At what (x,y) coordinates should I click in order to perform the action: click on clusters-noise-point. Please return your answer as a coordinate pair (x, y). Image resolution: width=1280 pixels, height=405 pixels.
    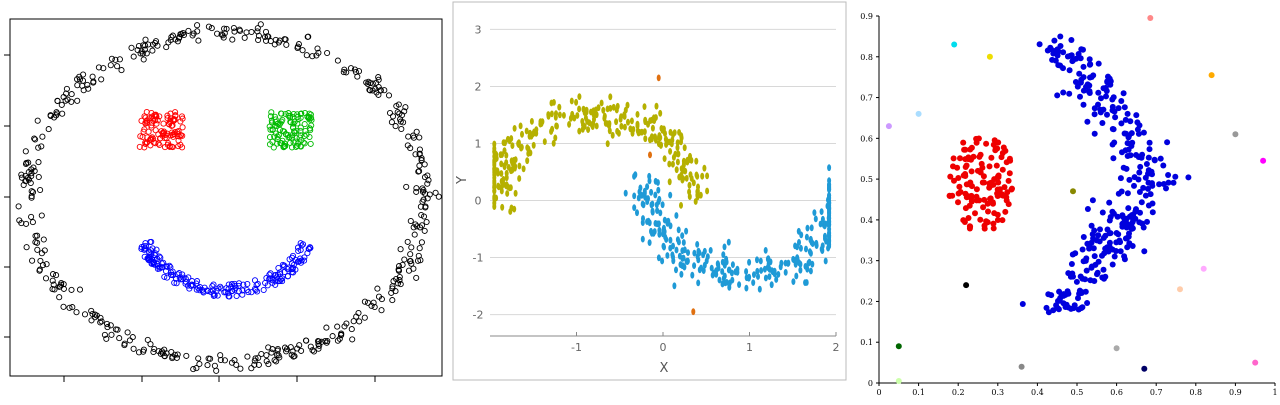
    Looking at the image, I should click on (1073, 191).